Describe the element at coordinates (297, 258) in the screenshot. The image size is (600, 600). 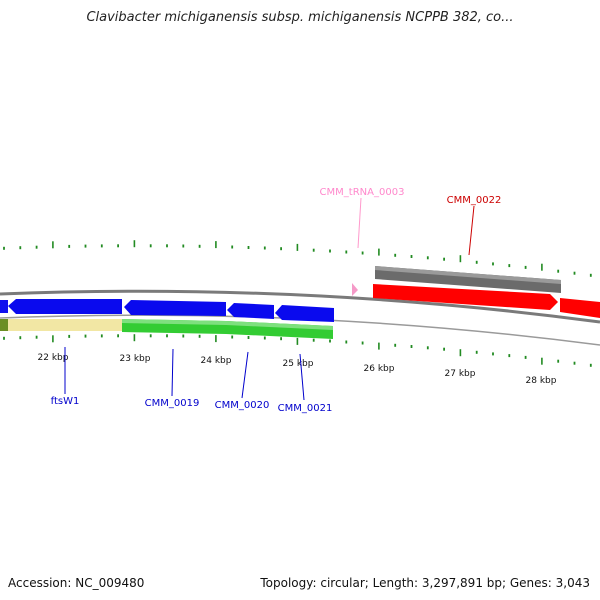
I see `outer-tick-ring` at that location.